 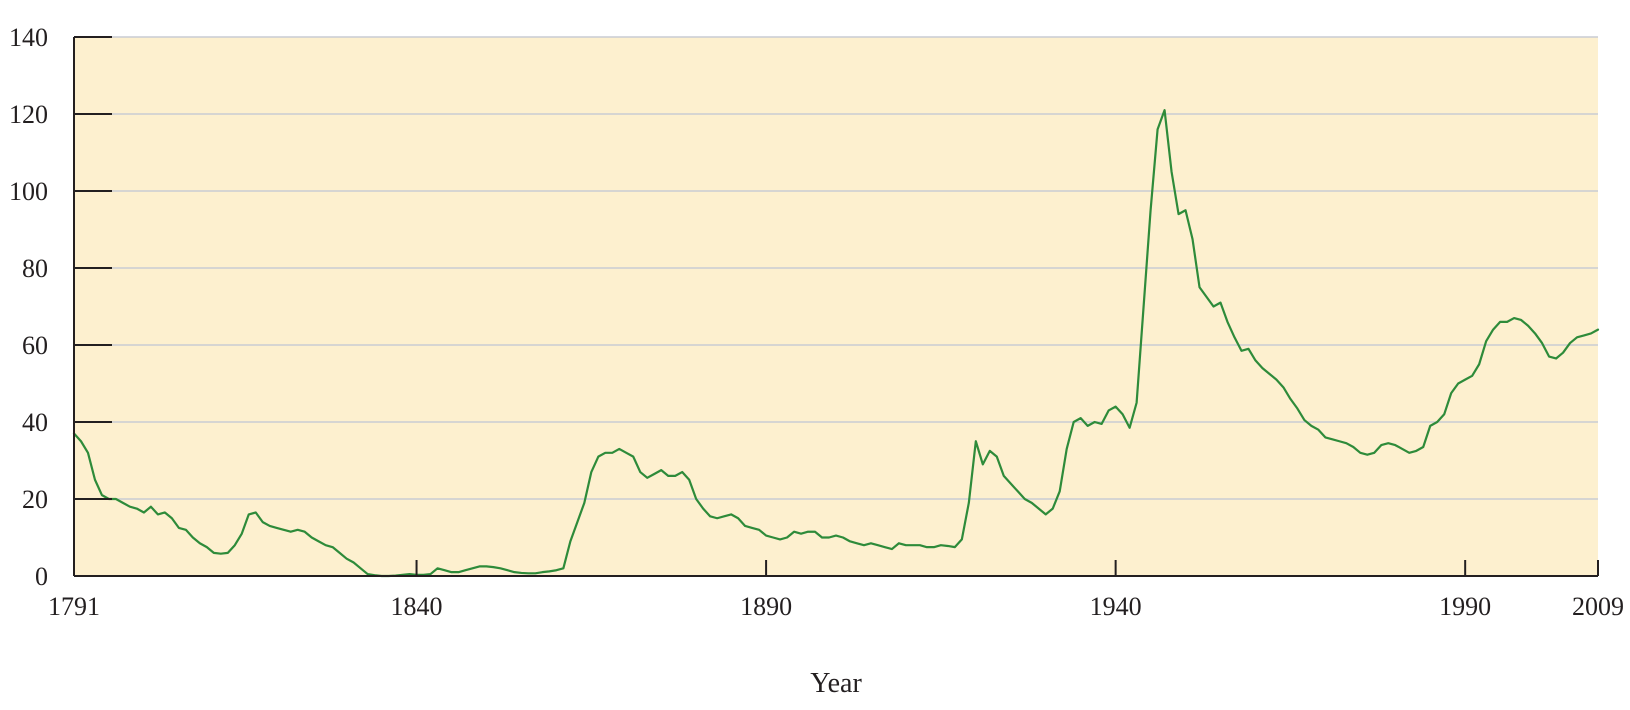 What do you see at coordinates (1598, 606) in the screenshot?
I see `x-tick-label-2009: 2009` at bounding box center [1598, 606].